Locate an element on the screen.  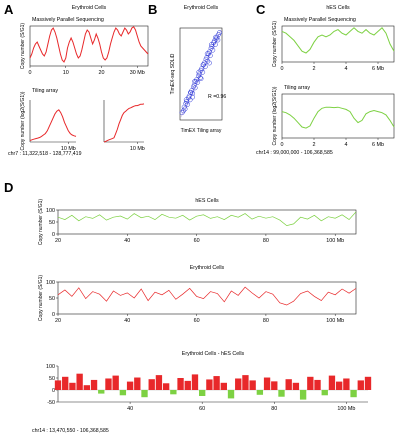
x-tick-label: 80 is located at coordinates (266, 241).